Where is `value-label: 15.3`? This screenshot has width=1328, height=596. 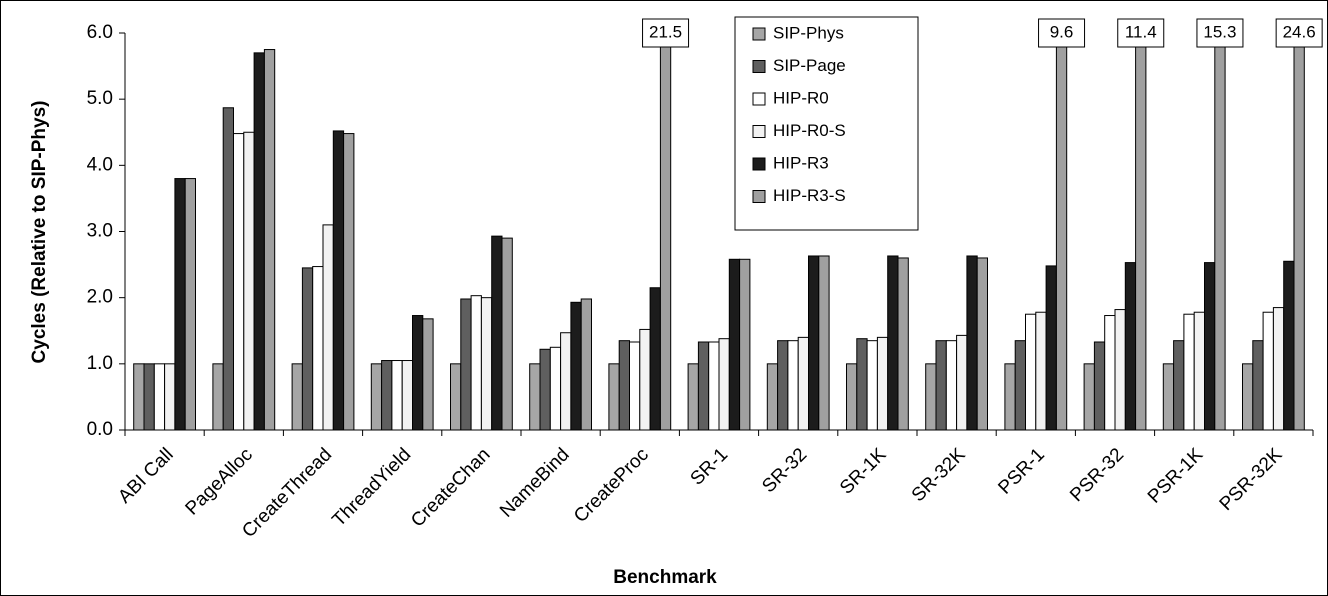
value-label: 15.3 is located at coordinates (1219, 31).